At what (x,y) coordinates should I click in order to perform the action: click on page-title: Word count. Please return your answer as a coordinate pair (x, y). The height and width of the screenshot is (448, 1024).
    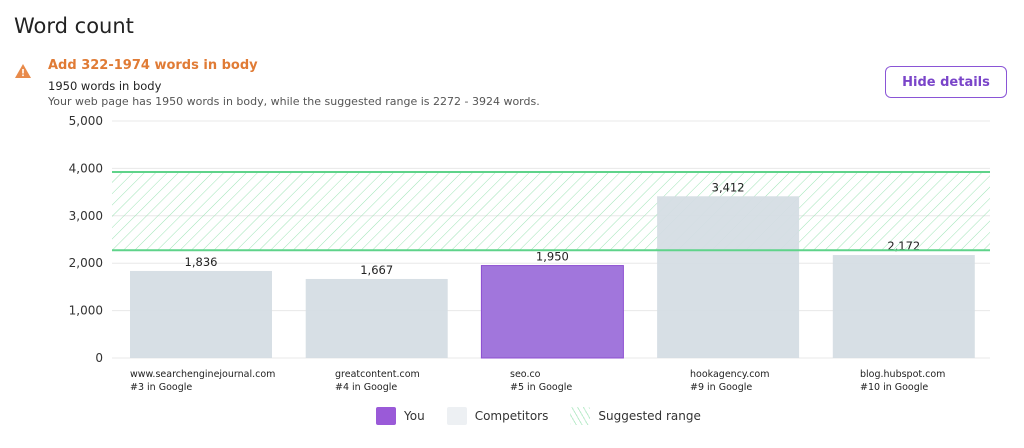
    Looking at the image, I should click on (74, 26).